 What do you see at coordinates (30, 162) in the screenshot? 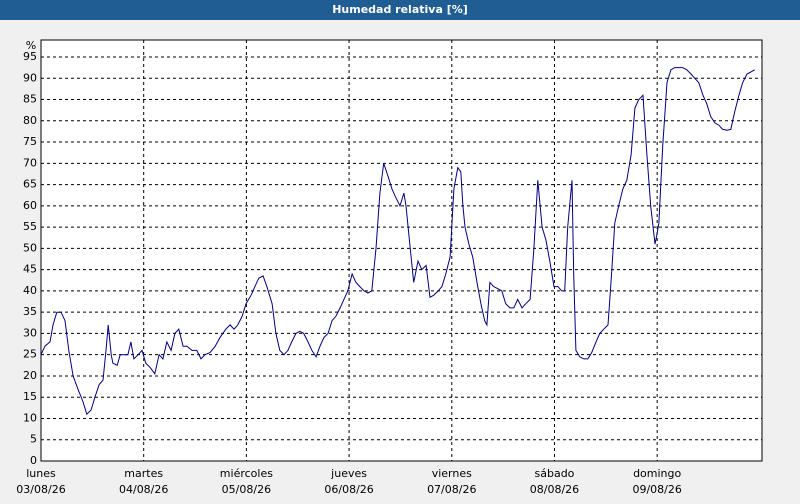
I see `y-tick-label: 70` at bounding box center [30, 162].